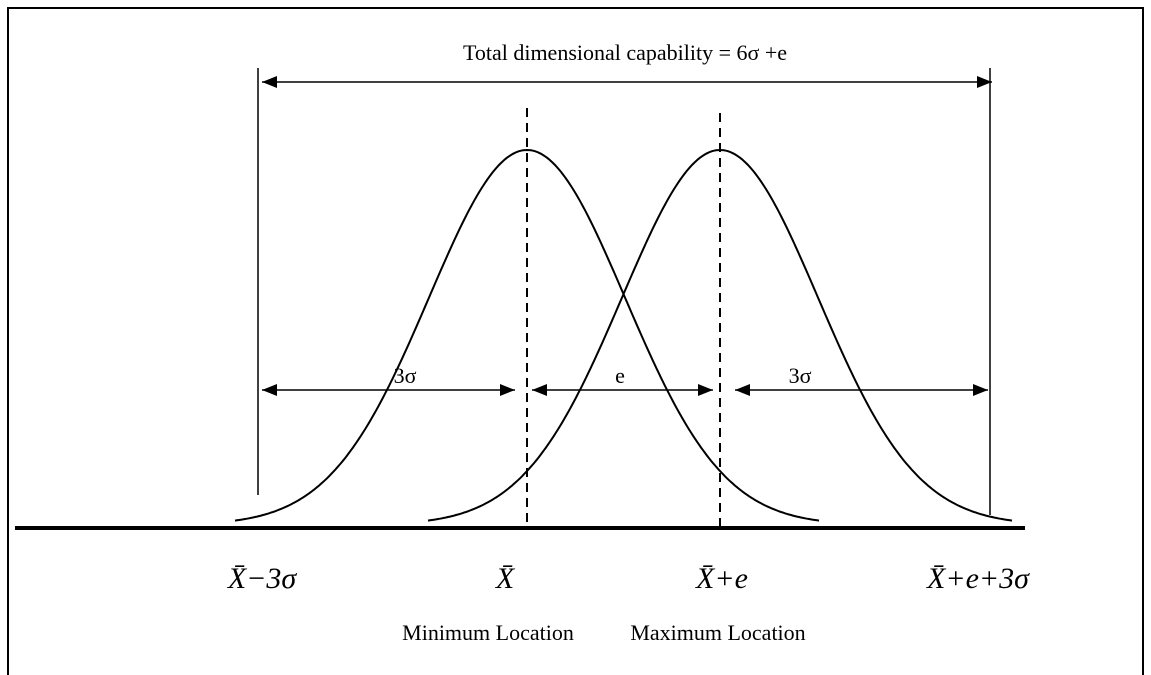 The width and height of the screenshot is (1151, 675). I want to click on span-label: e, so click(620, 375).